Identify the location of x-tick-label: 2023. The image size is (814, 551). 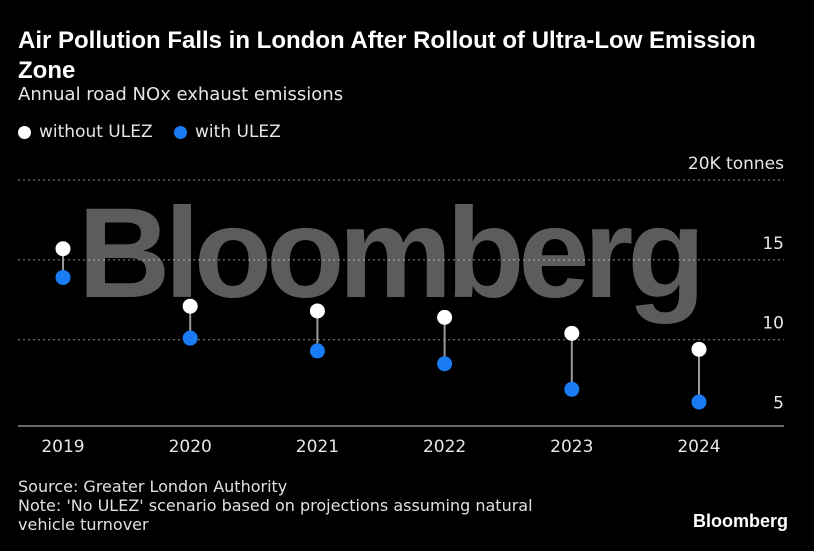
(571, 447).